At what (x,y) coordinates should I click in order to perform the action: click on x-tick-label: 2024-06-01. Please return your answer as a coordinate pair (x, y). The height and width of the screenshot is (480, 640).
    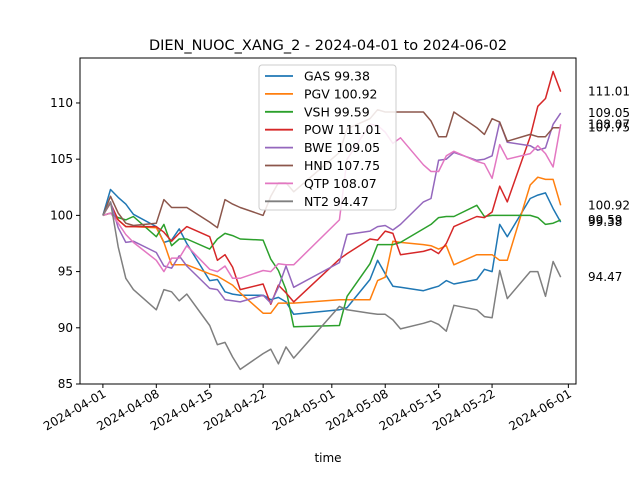
    Looking at the image, I should click on (539, 409).